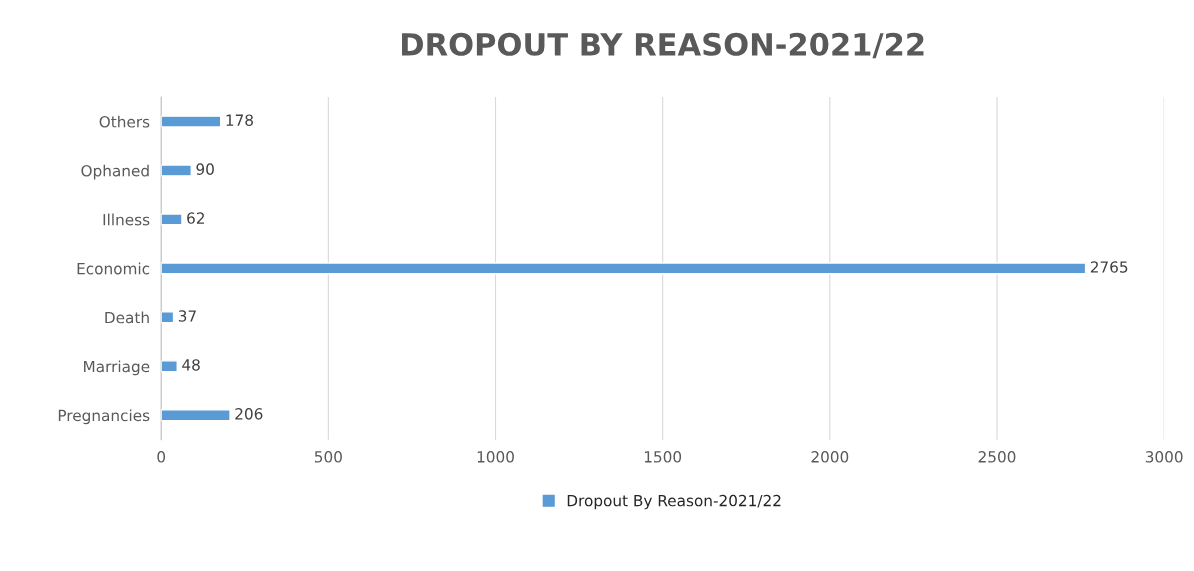  Describe the element at coordinates (124, 121) in the screenshot. I see `y-tick-label: Others` at that location.